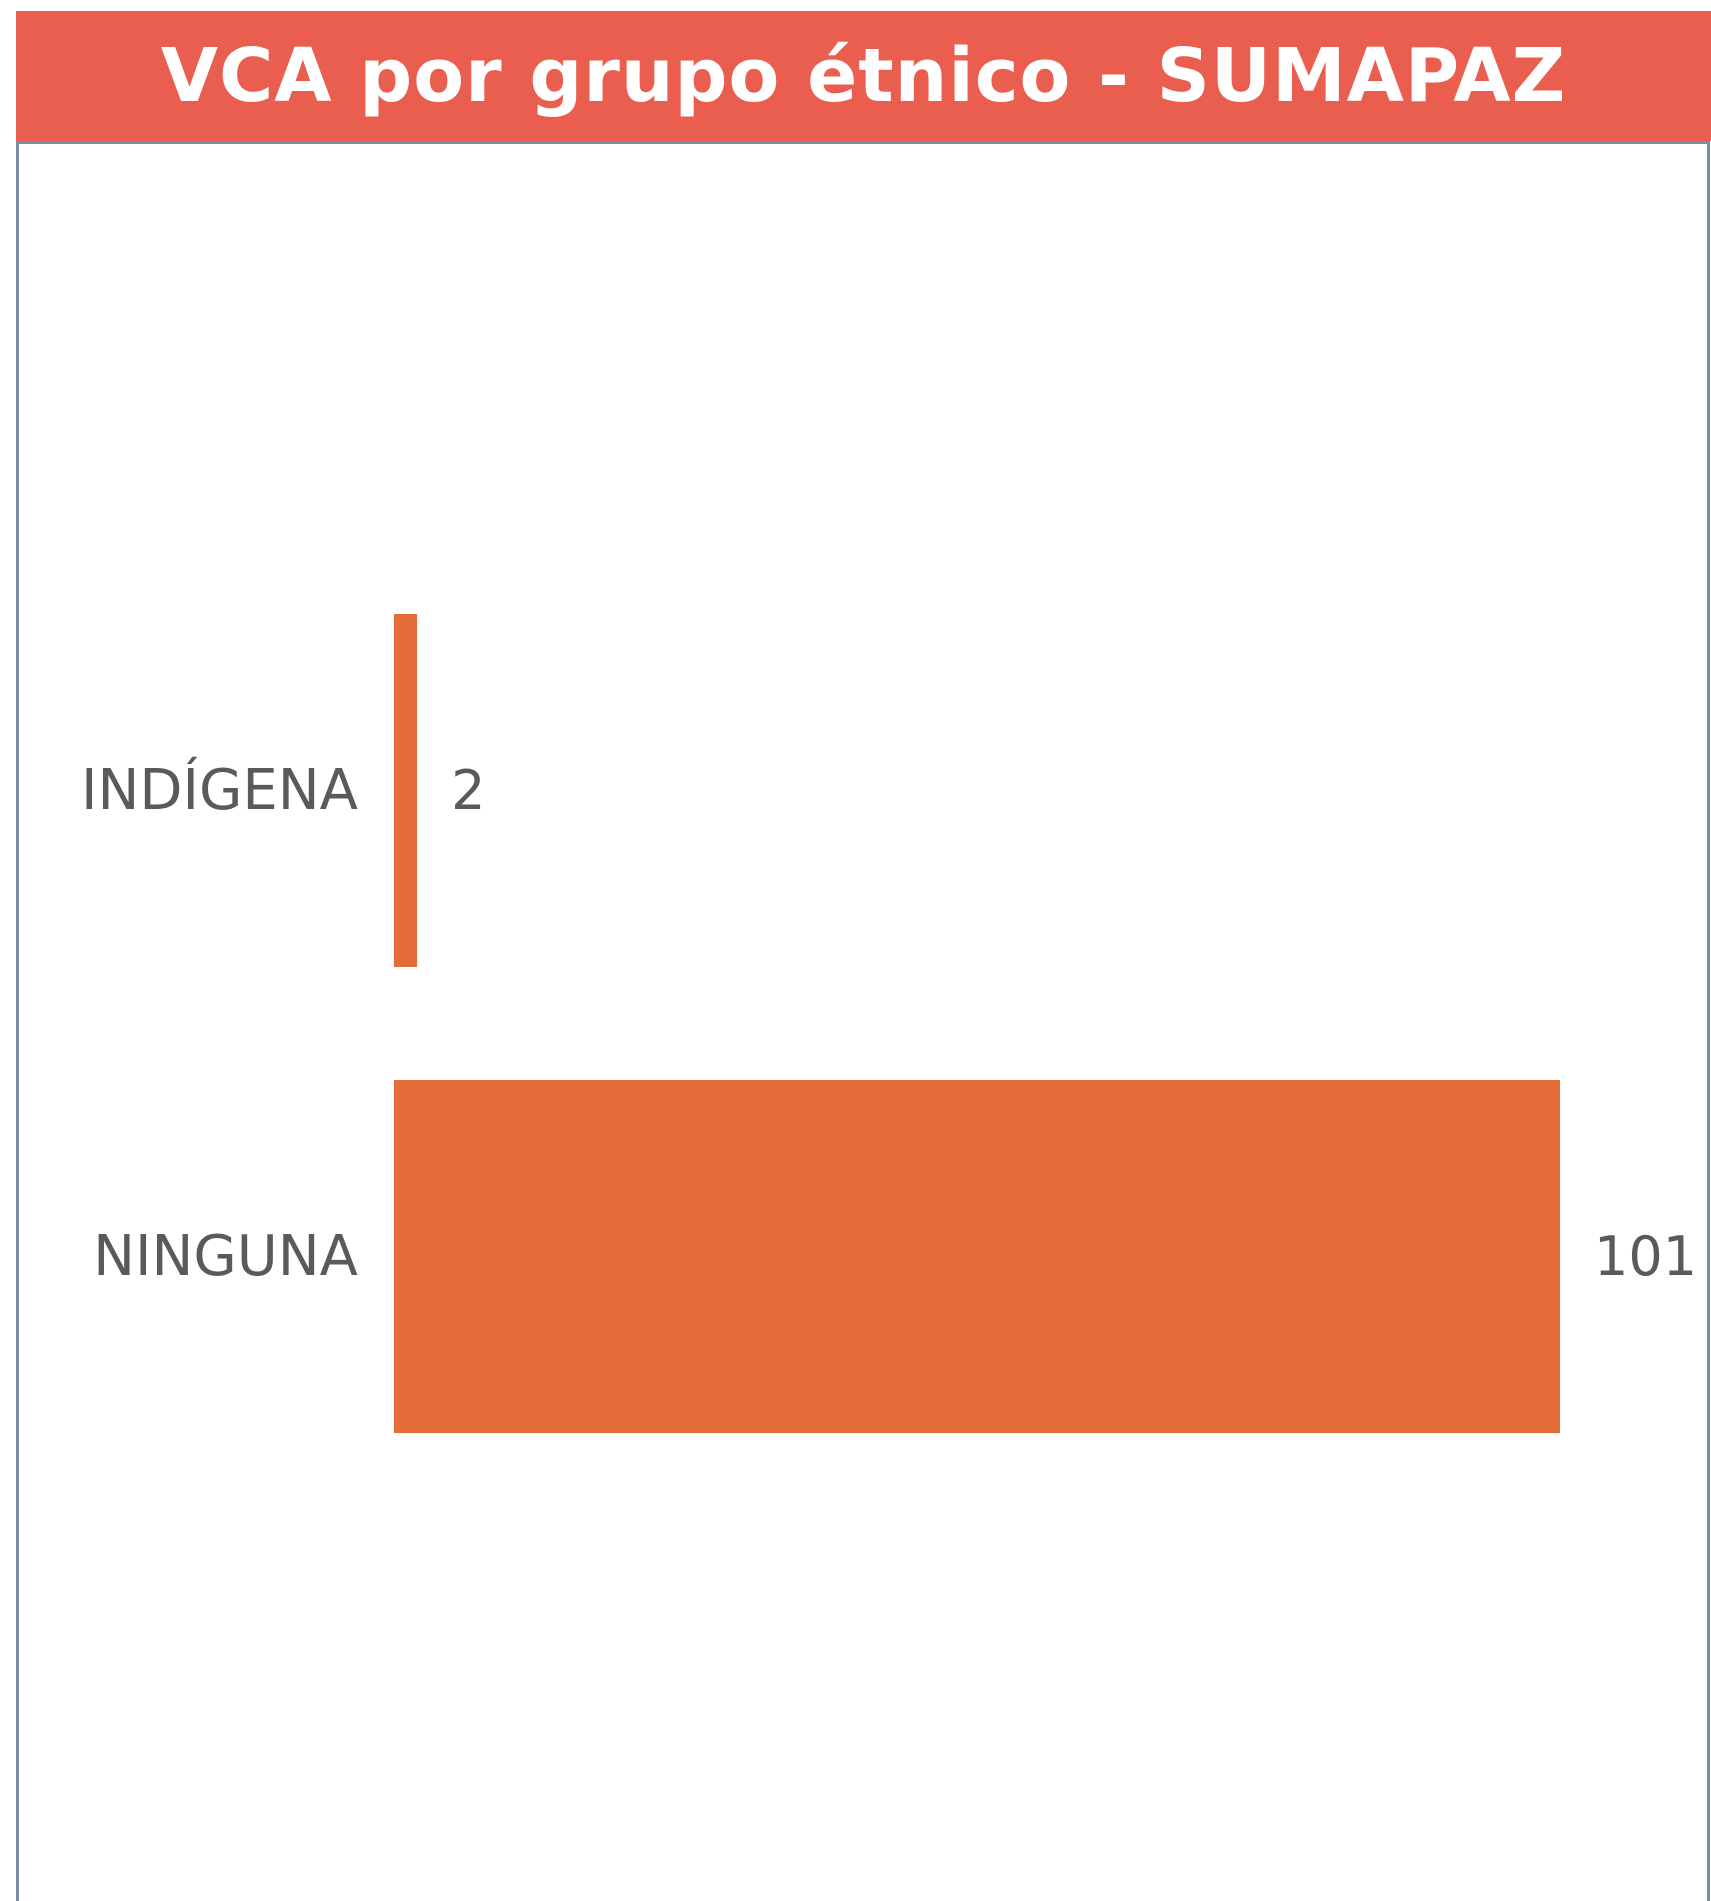 The width and height of the screenshot is (1711, 1901). Describe the element at coordinates (225, 1256) in the screenshot. I see `category-label-1: NINGUNA` at that location.